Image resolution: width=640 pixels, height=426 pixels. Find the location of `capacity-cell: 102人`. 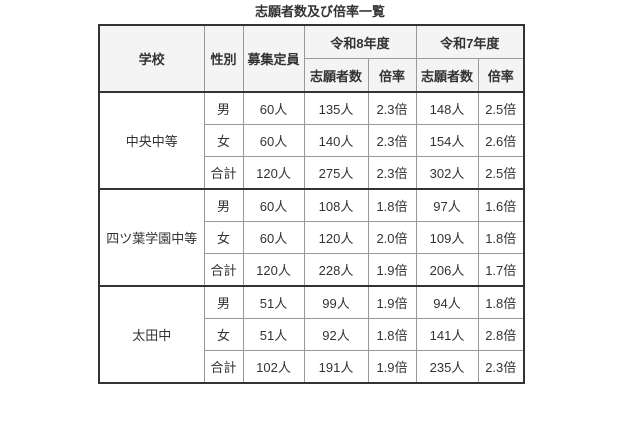

capacity-cell: 102人 is located at coordinates (273, 367).